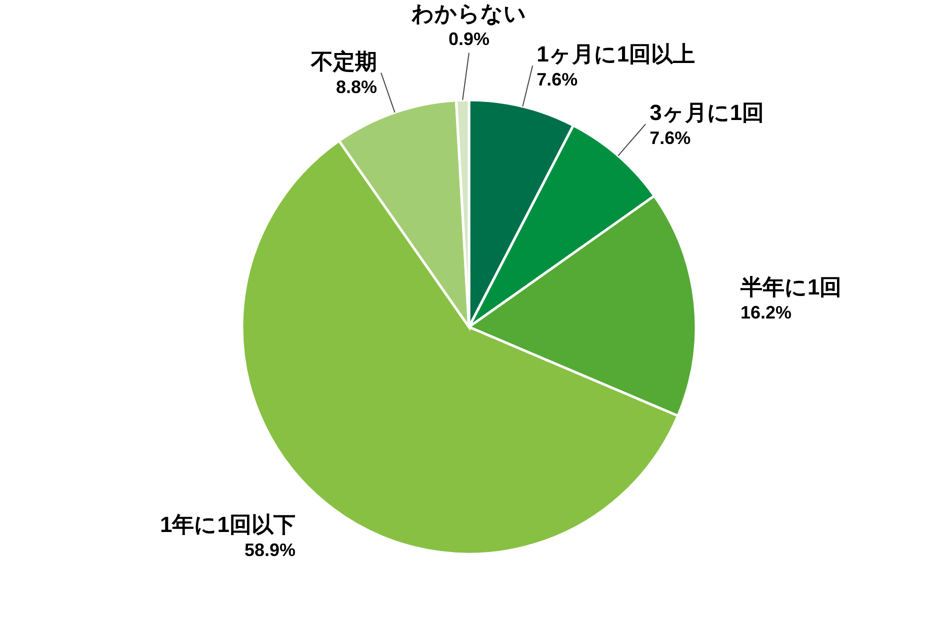  What do you see at coordinates (270, 550) in the screenshot?
I see `data-label: 58.9%` at bounding box center [270, 550].